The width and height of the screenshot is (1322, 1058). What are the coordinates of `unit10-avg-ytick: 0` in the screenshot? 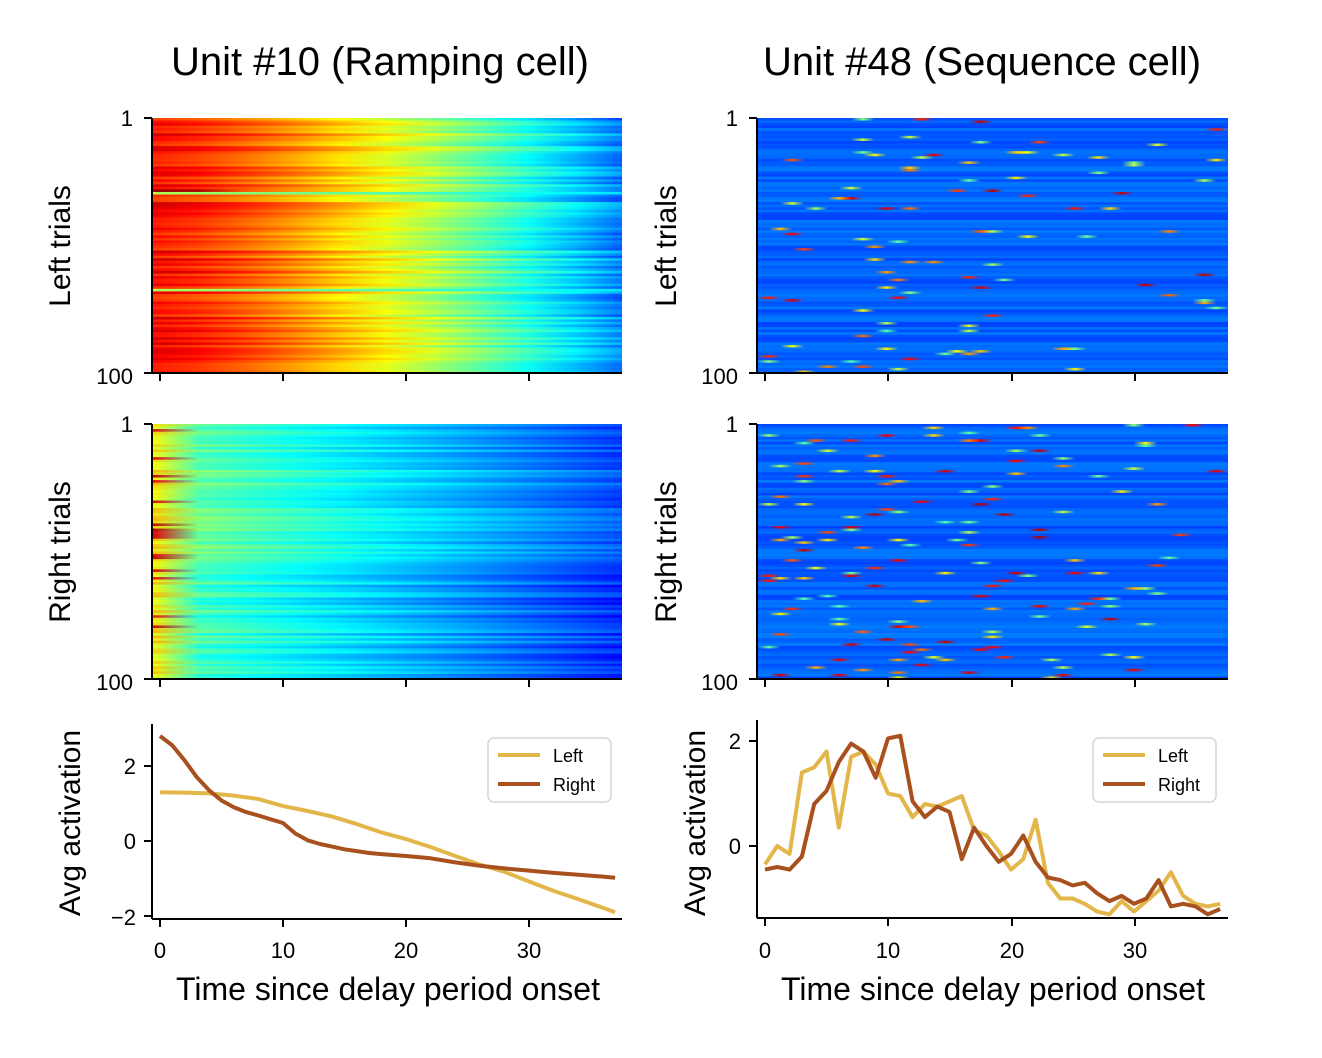 It's located at (130, 841).